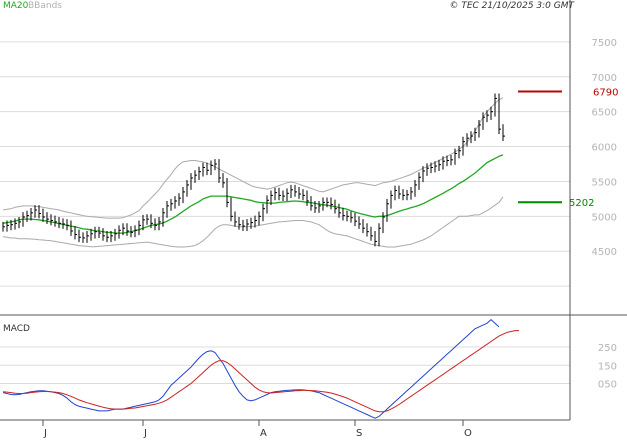  I want to click on y-tick-label: 7000, so click(604, 78).